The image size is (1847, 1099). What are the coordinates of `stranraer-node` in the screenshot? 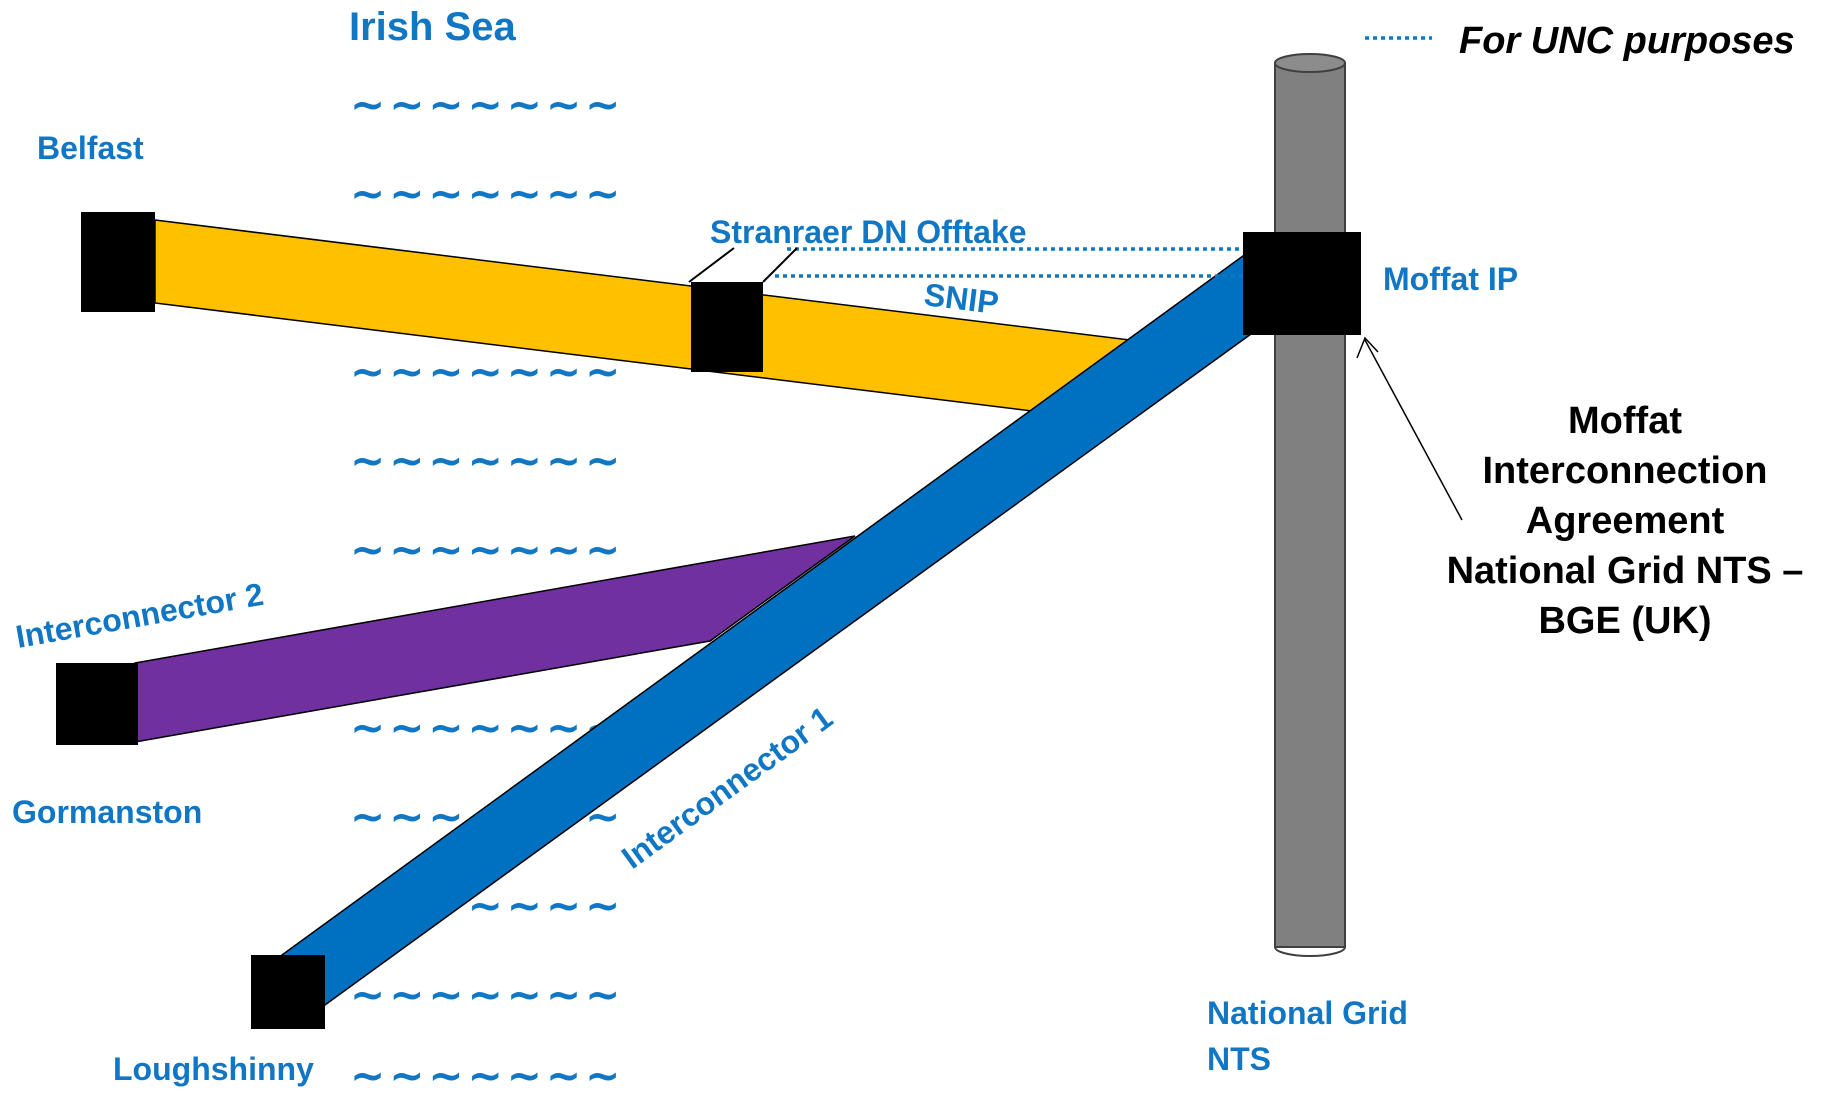 It's located at (727, 327).